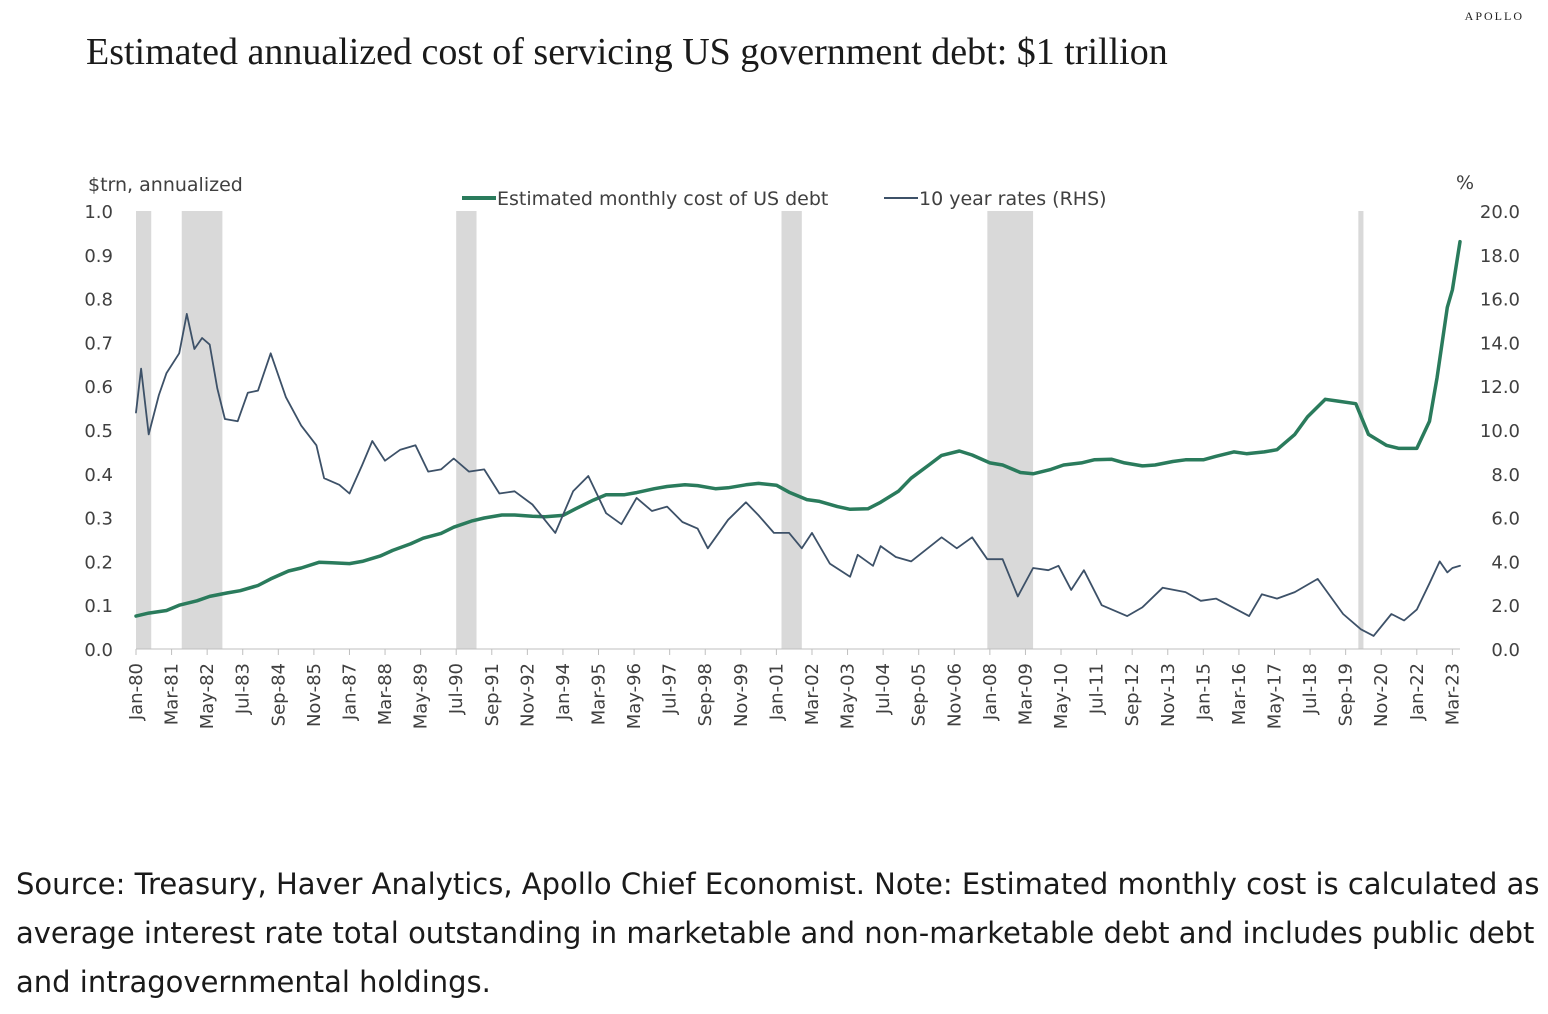  I want to click on y-axis-left-label: $trn, annualized, so click(165, 185).